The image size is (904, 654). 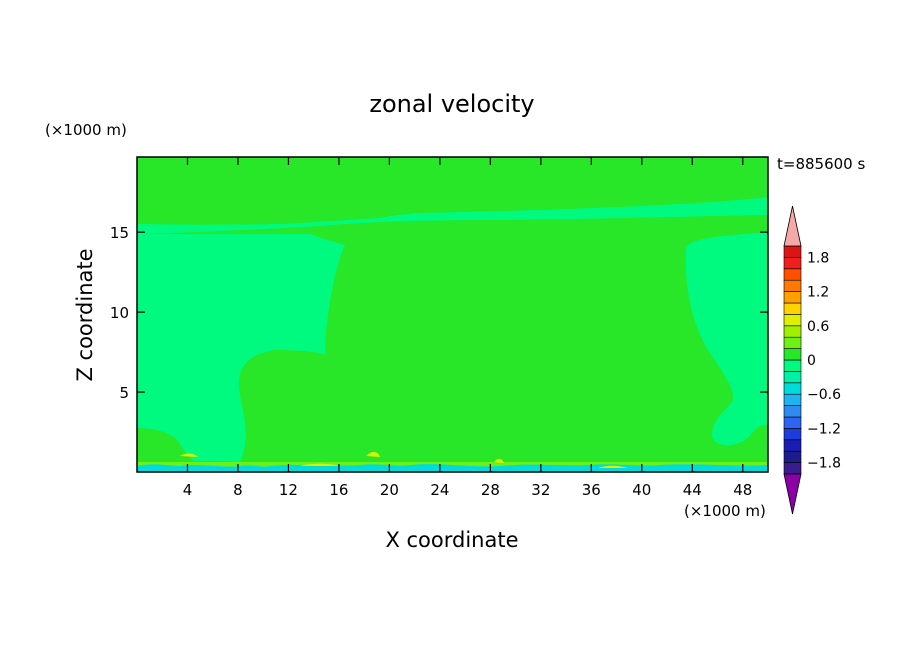 I want to click on colorbar-tick-label: 1.2, so click(x=818, y=293).